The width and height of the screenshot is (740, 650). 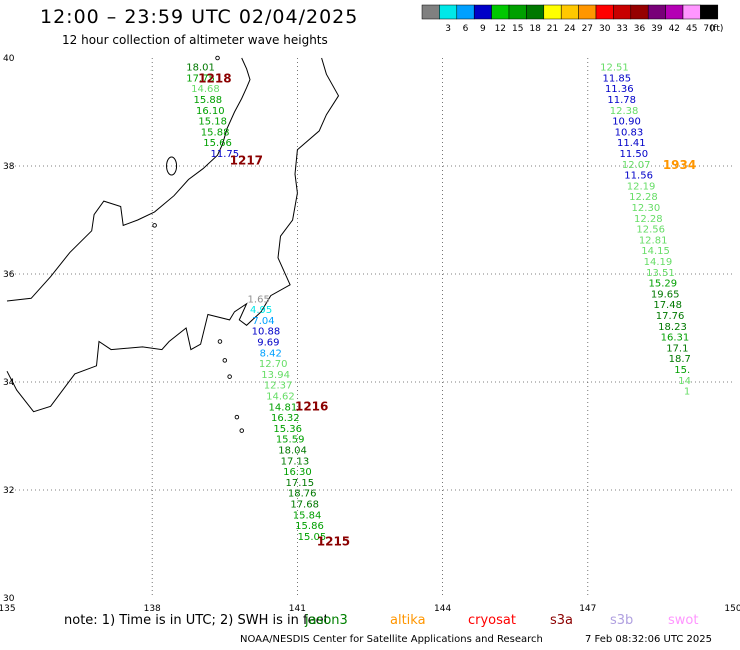 What do you see at coordinates (311, 406) in the screenshot?
I see `pass-id-label: 1216` at bounding box center [311, 406].